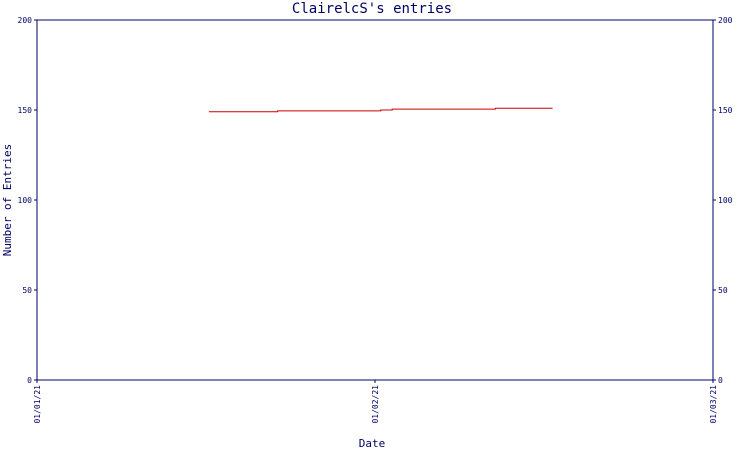 This screenshot has width=750, height=450. Describe the element at coordinates (27, 290) in the screenshot. I see `y-tick-label-left: 50` at that location.